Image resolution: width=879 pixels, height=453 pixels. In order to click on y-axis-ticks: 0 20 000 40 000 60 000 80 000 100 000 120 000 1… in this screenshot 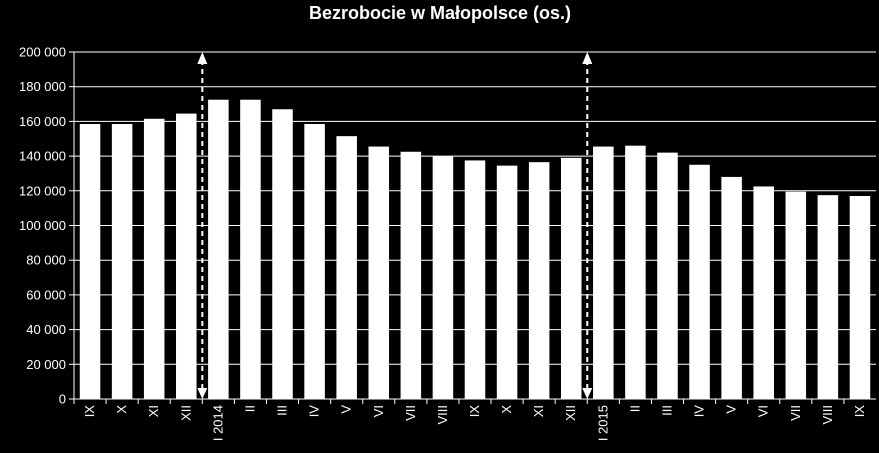, I will do `click(42, 226)`.